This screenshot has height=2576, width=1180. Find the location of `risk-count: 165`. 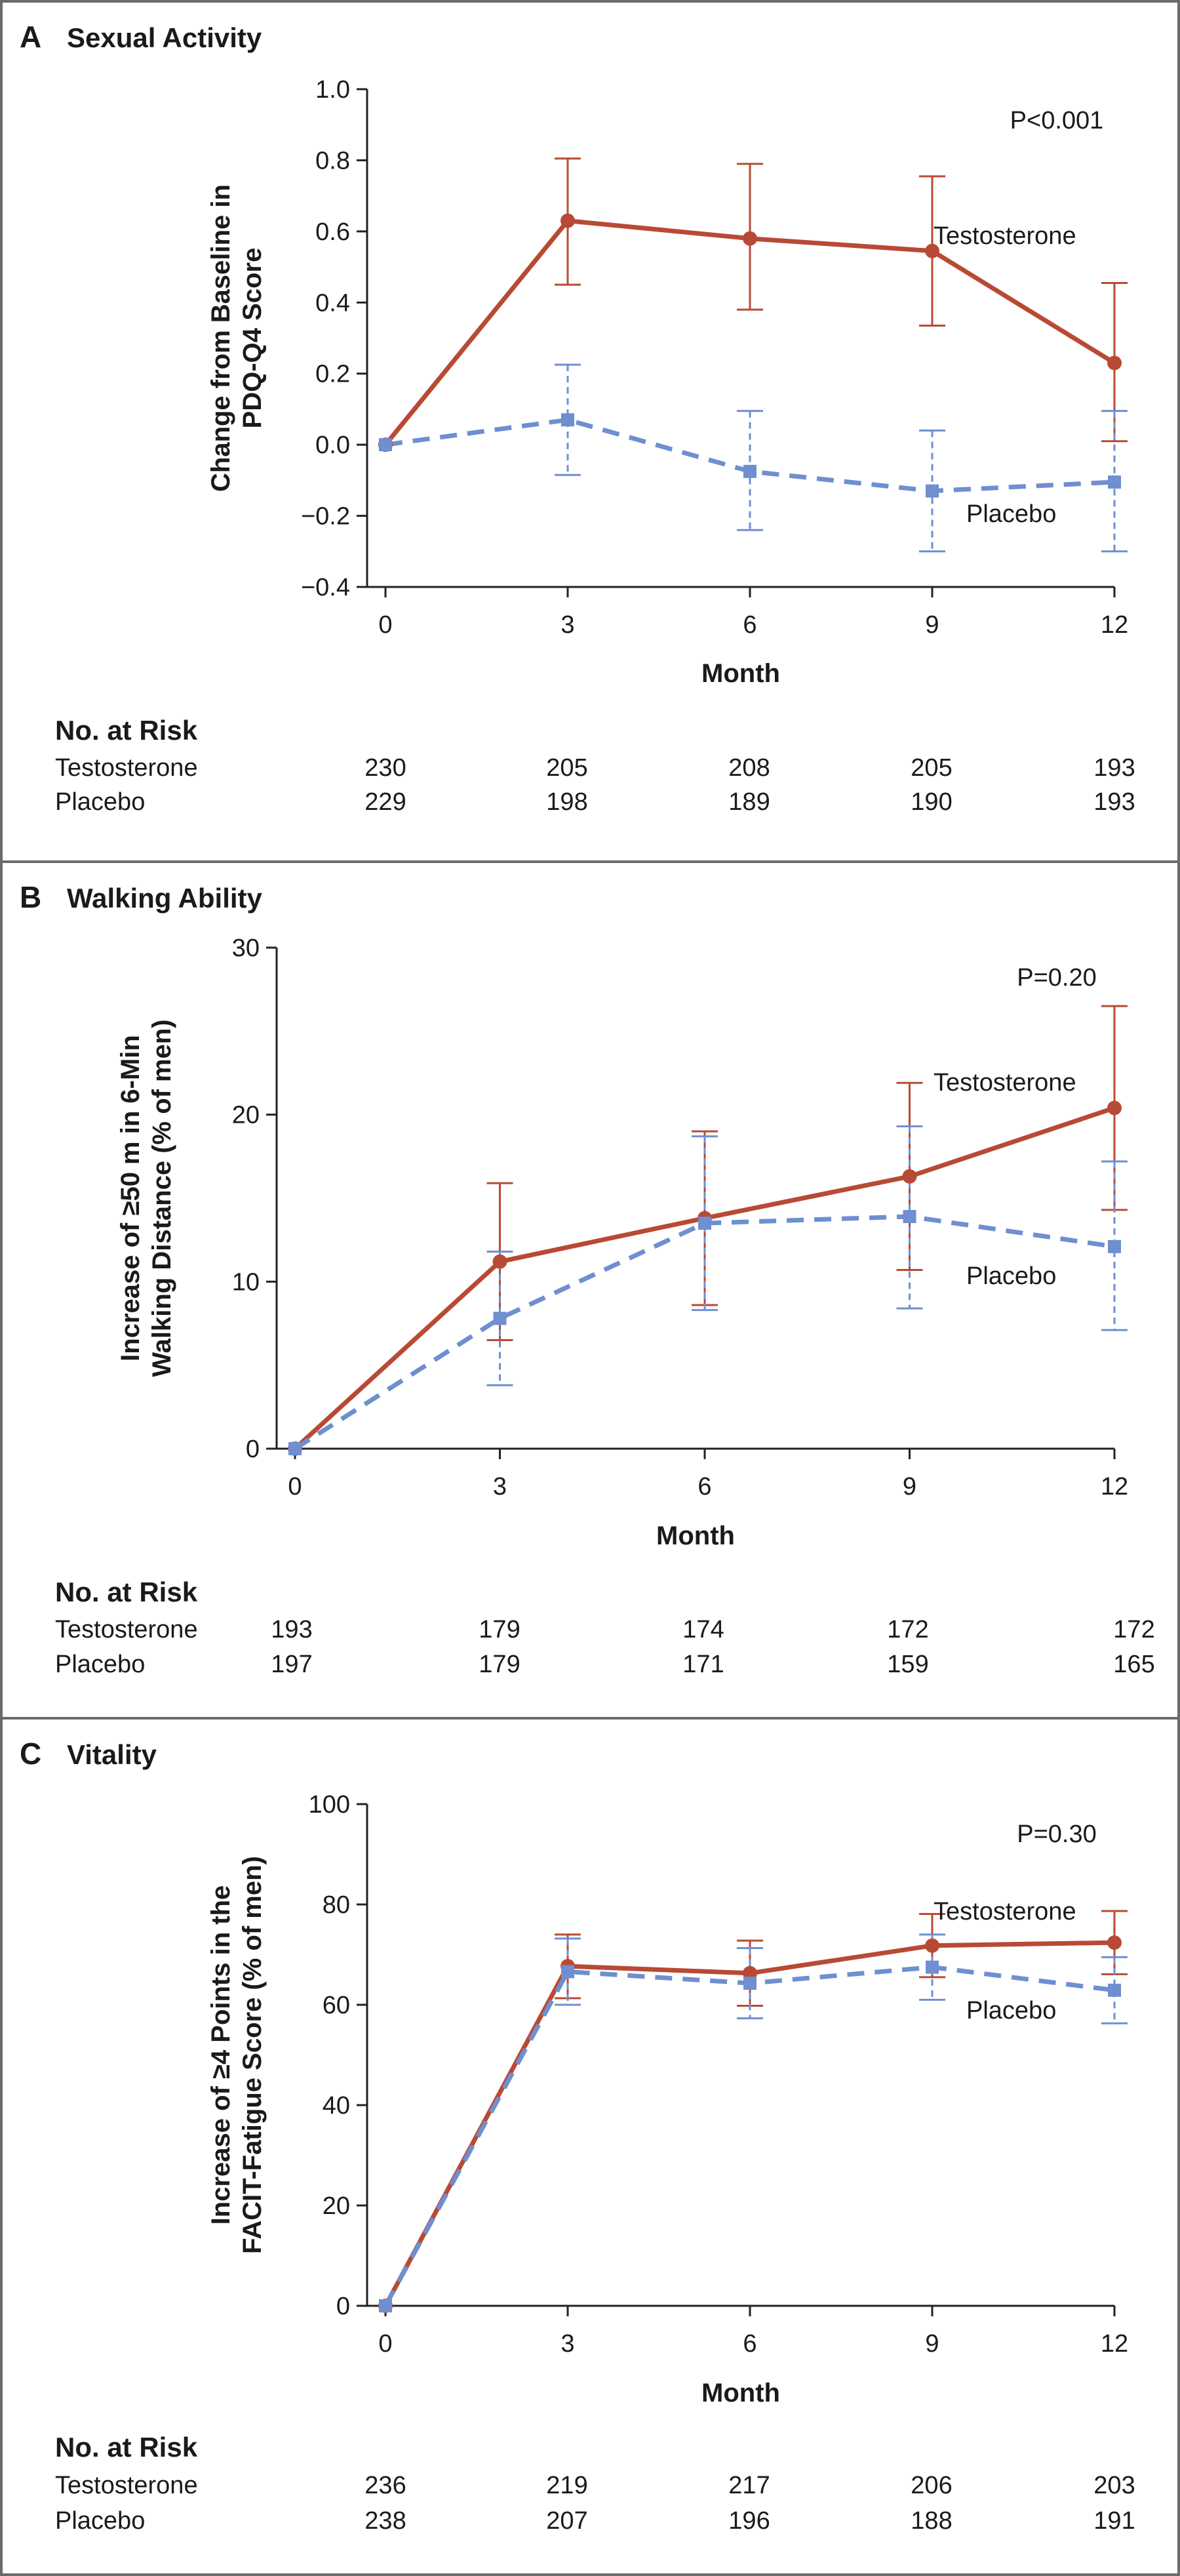

risk-count: 165 is located at coordinates (1133, 1664).